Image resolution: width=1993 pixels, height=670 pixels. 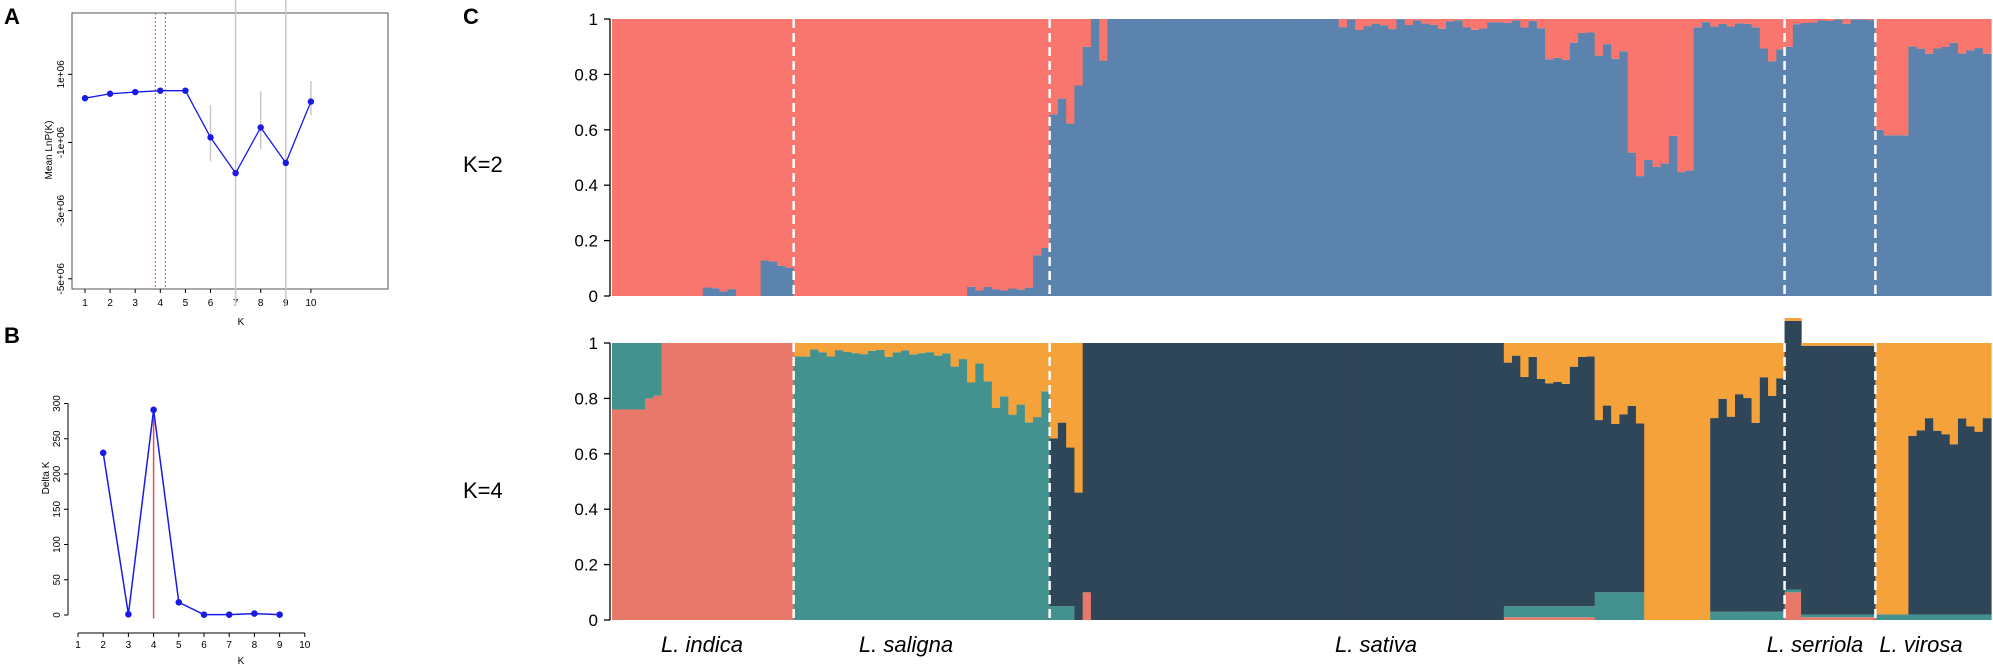 I want to click on k2-ytick-label: 0.8, so click(x=586, y=74).